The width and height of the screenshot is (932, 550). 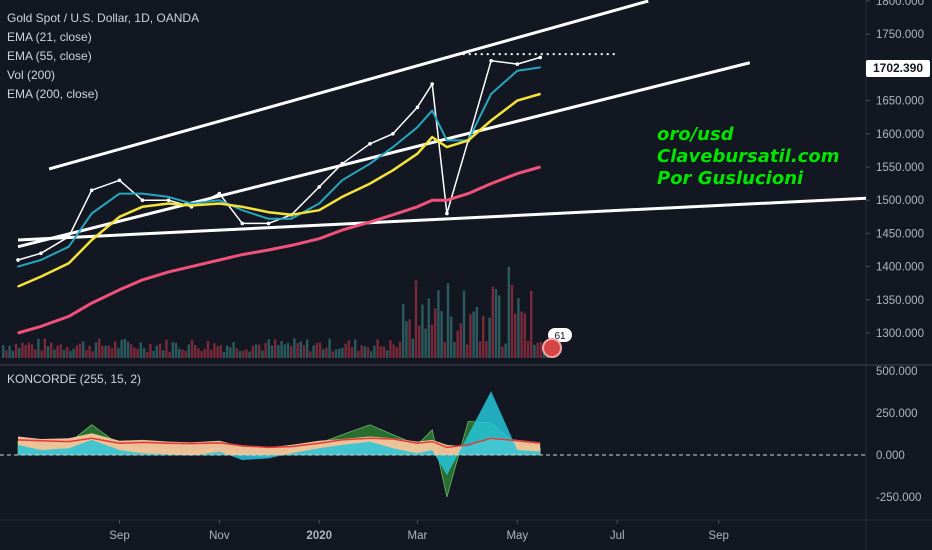 I want to click on osc-y-tick-label: 250.000, so click(x=897, y=414).